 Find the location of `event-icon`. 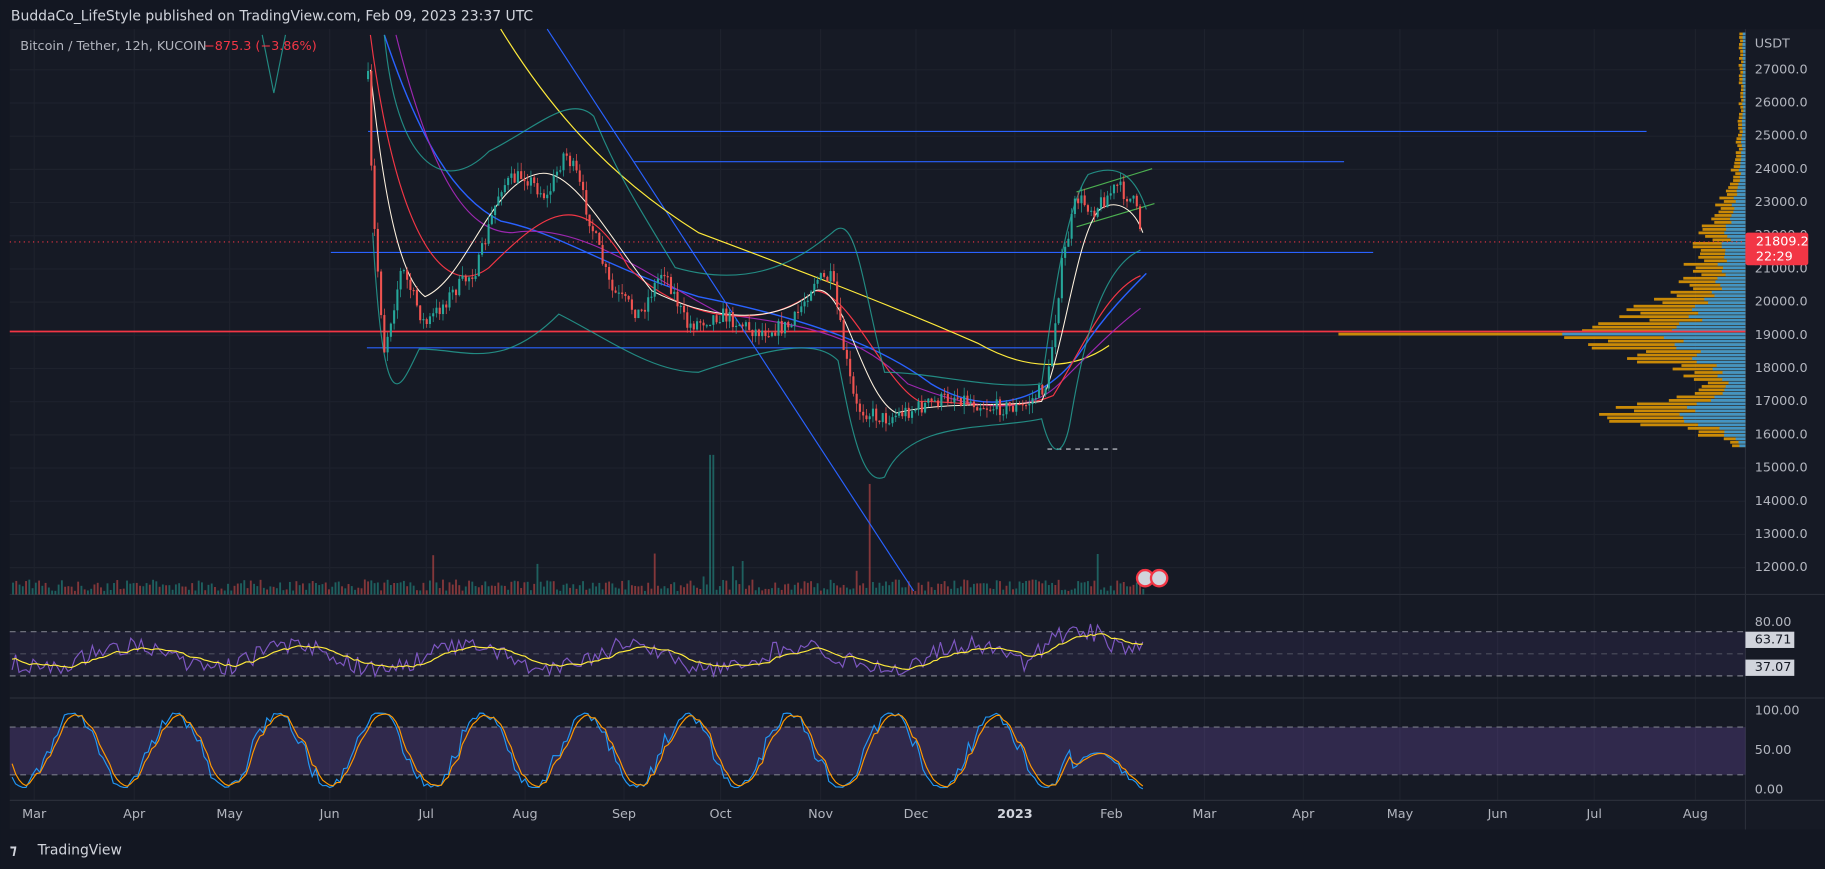

event-icon is located at coordinates (1159, 578).